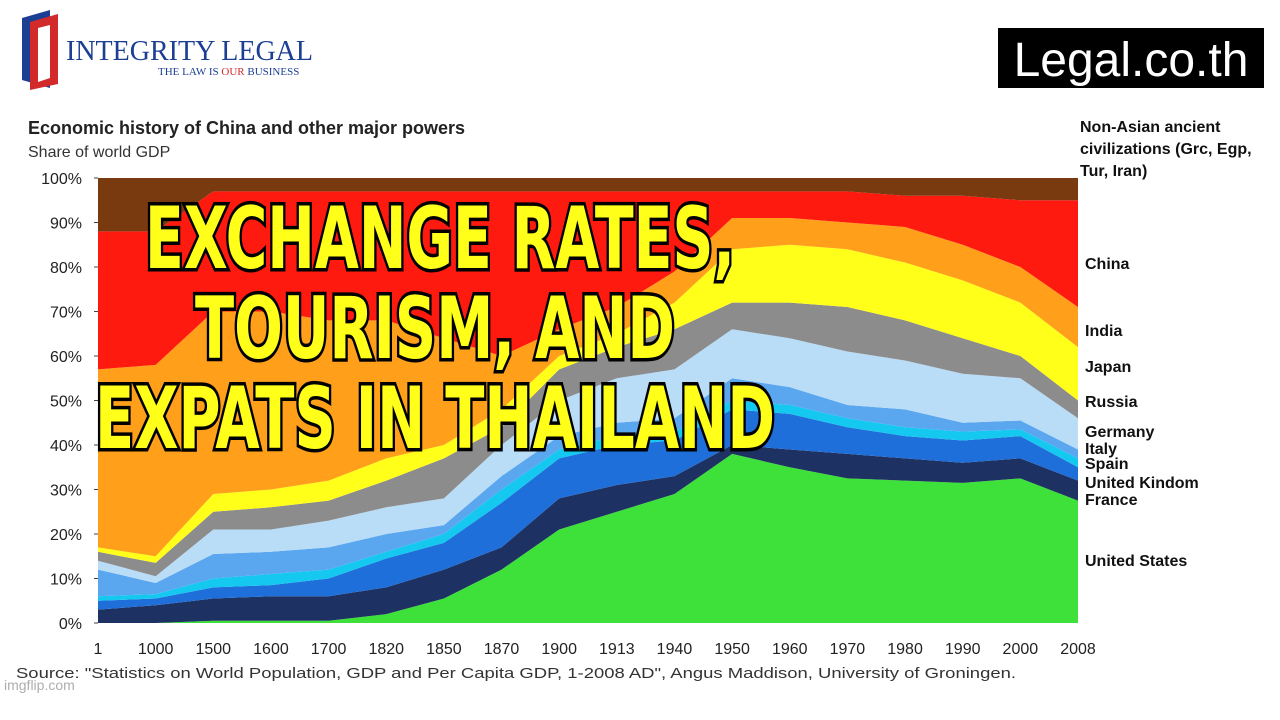 The width and height of the screenshot is (1280, 720). What do you see at coordinates (559, 649) in the screenshot?
I see `x-tick-label: 1900` at bounding box center [559, 649].